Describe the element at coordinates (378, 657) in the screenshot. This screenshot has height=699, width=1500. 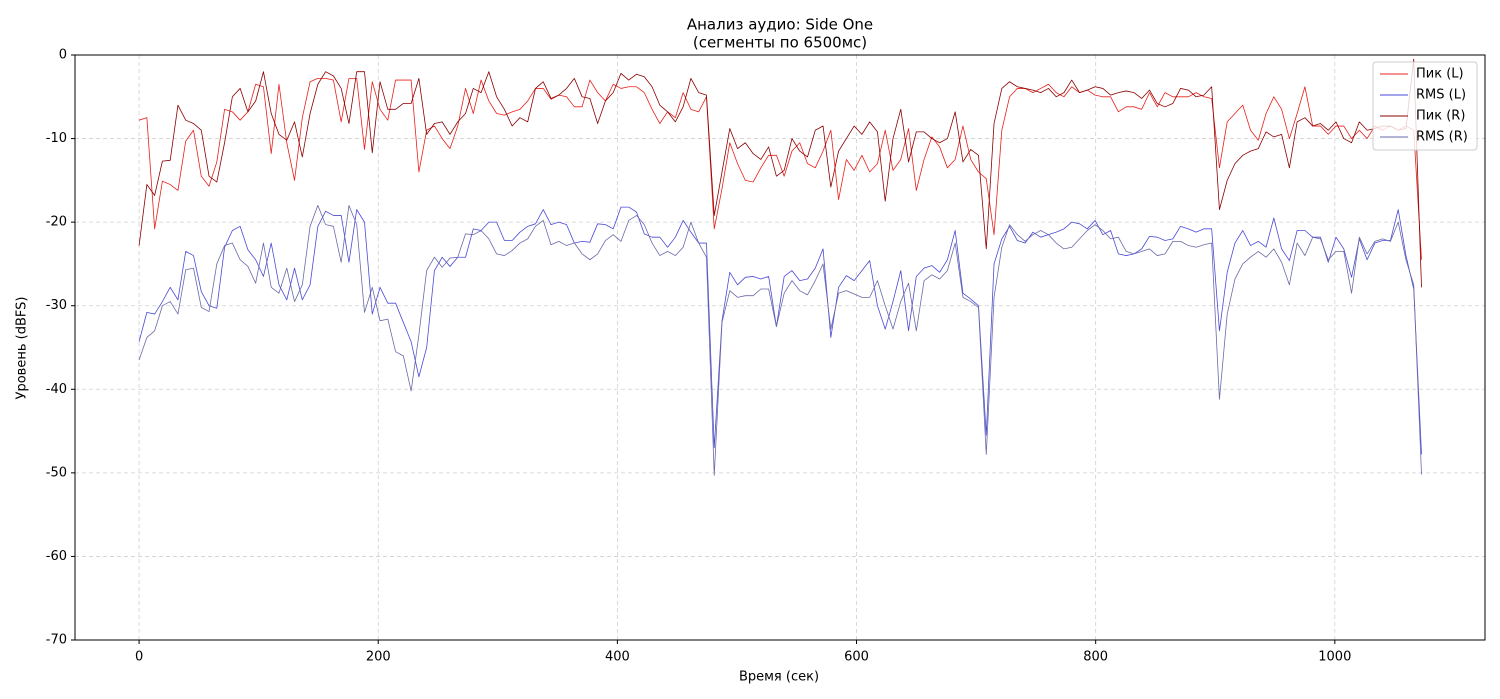
I see `x-tick-label: 200` at that location.